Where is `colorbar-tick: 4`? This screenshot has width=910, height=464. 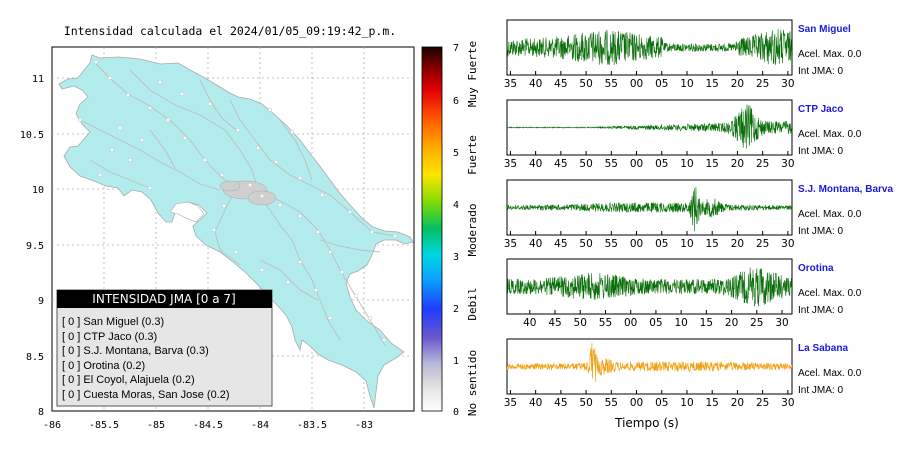 colorbar-tick: 4 is located at coordinates (456, 205).